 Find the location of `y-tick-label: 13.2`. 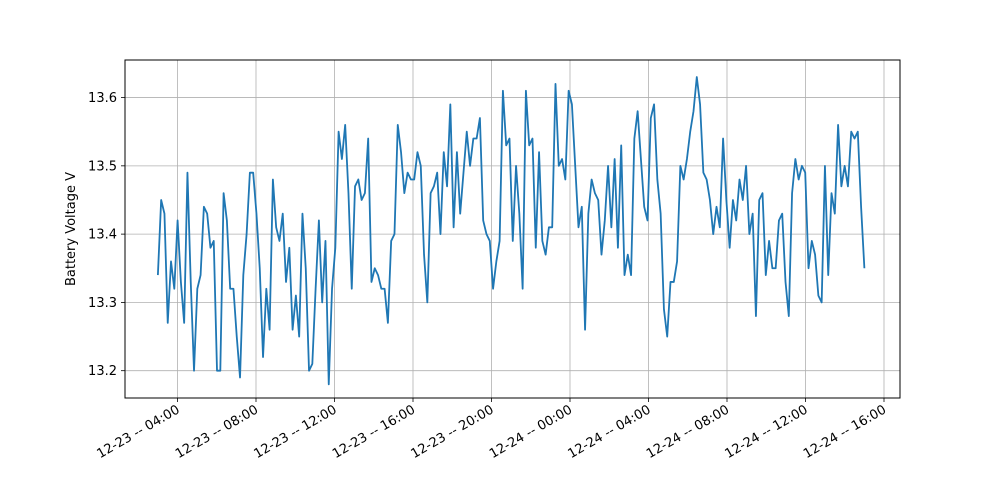

y-tick-label: 13.2 is located at coordinates (102, 371).